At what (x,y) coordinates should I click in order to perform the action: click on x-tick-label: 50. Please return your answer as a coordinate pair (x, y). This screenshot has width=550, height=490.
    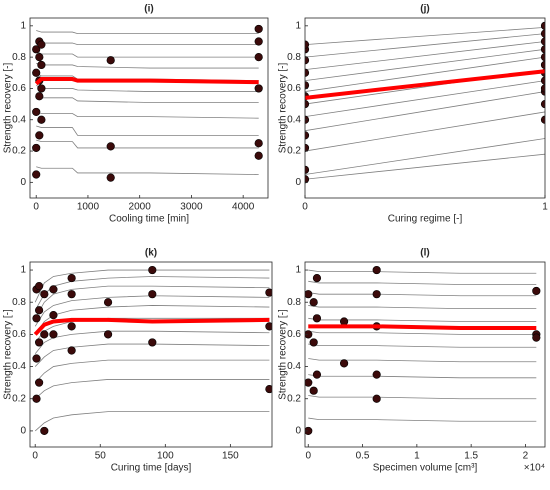
    Looking at the image, I should click on (101, 456).